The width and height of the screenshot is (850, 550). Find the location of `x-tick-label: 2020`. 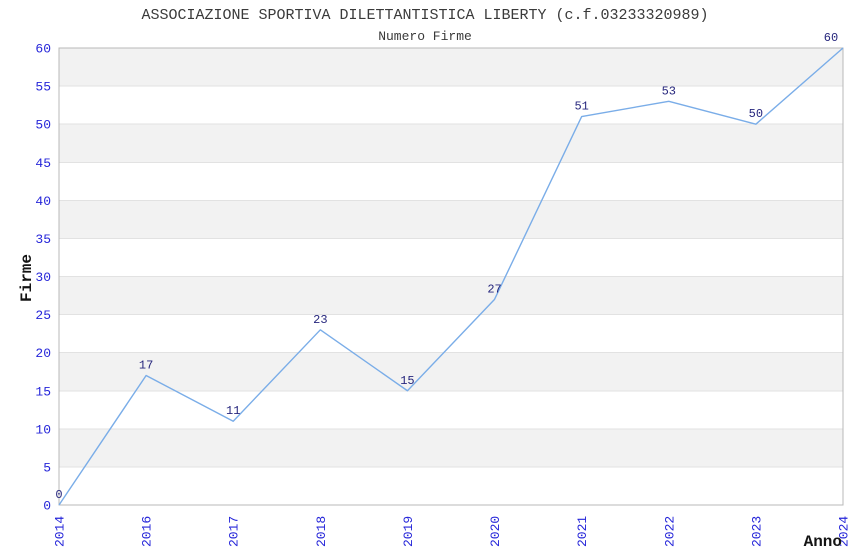

x-tick-label: 2020 is located at coordinates (495, 531).